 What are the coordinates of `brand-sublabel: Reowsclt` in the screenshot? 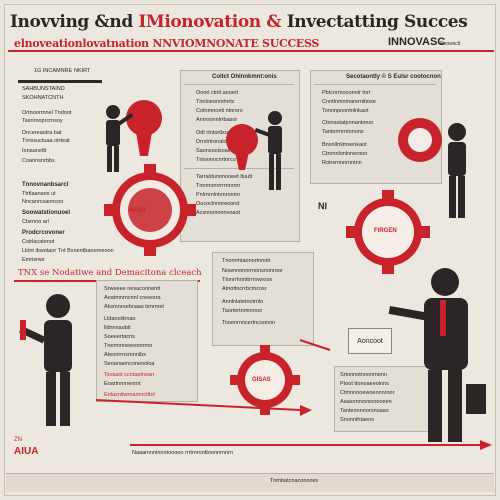 It's located at (450, 44).